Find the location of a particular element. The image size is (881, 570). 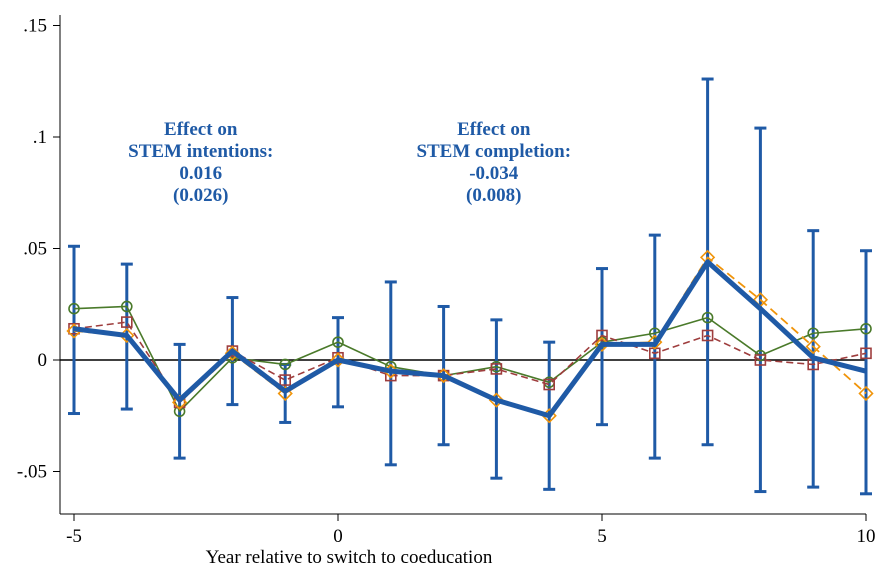

x-tick-label: 5 is located at coordinates (602, 536).